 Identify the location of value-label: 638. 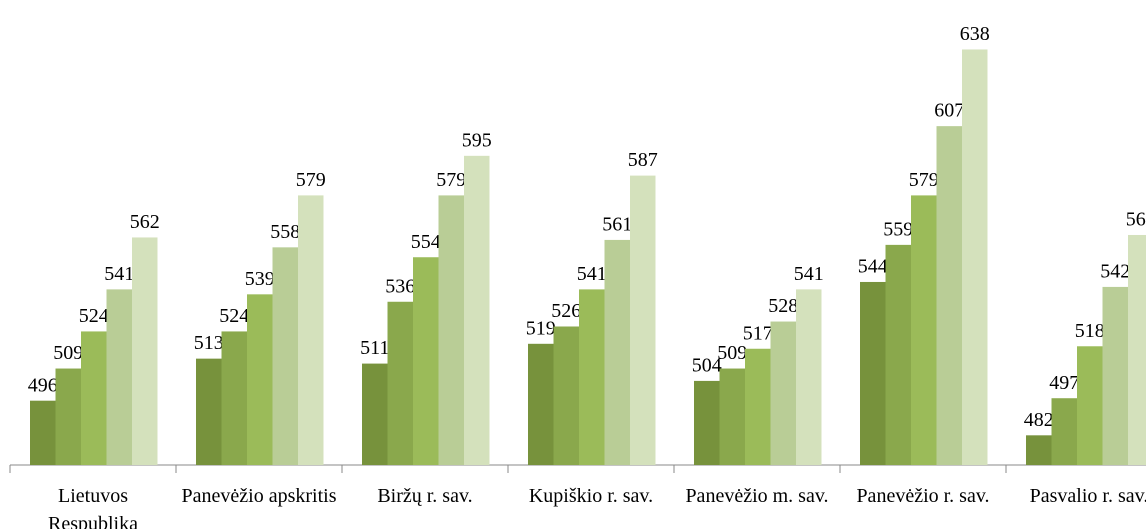
(975, 34).